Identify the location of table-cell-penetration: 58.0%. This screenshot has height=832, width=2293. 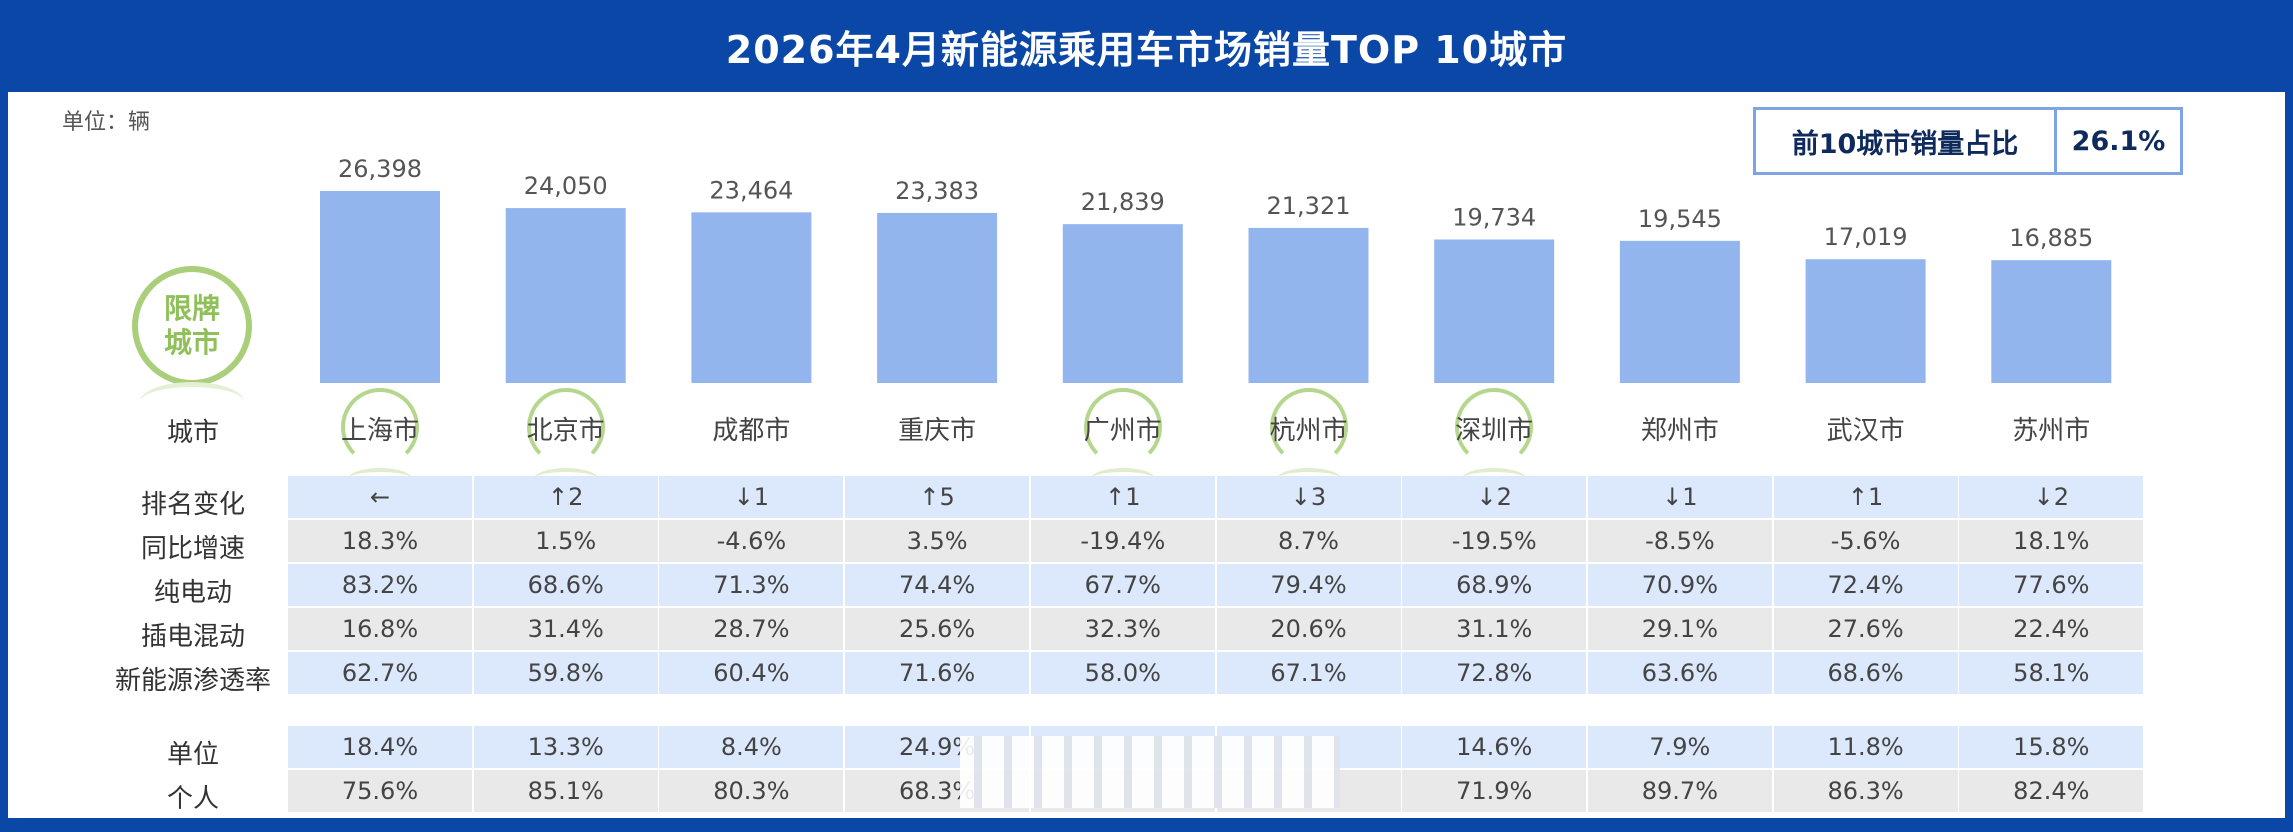
(1122, 673).